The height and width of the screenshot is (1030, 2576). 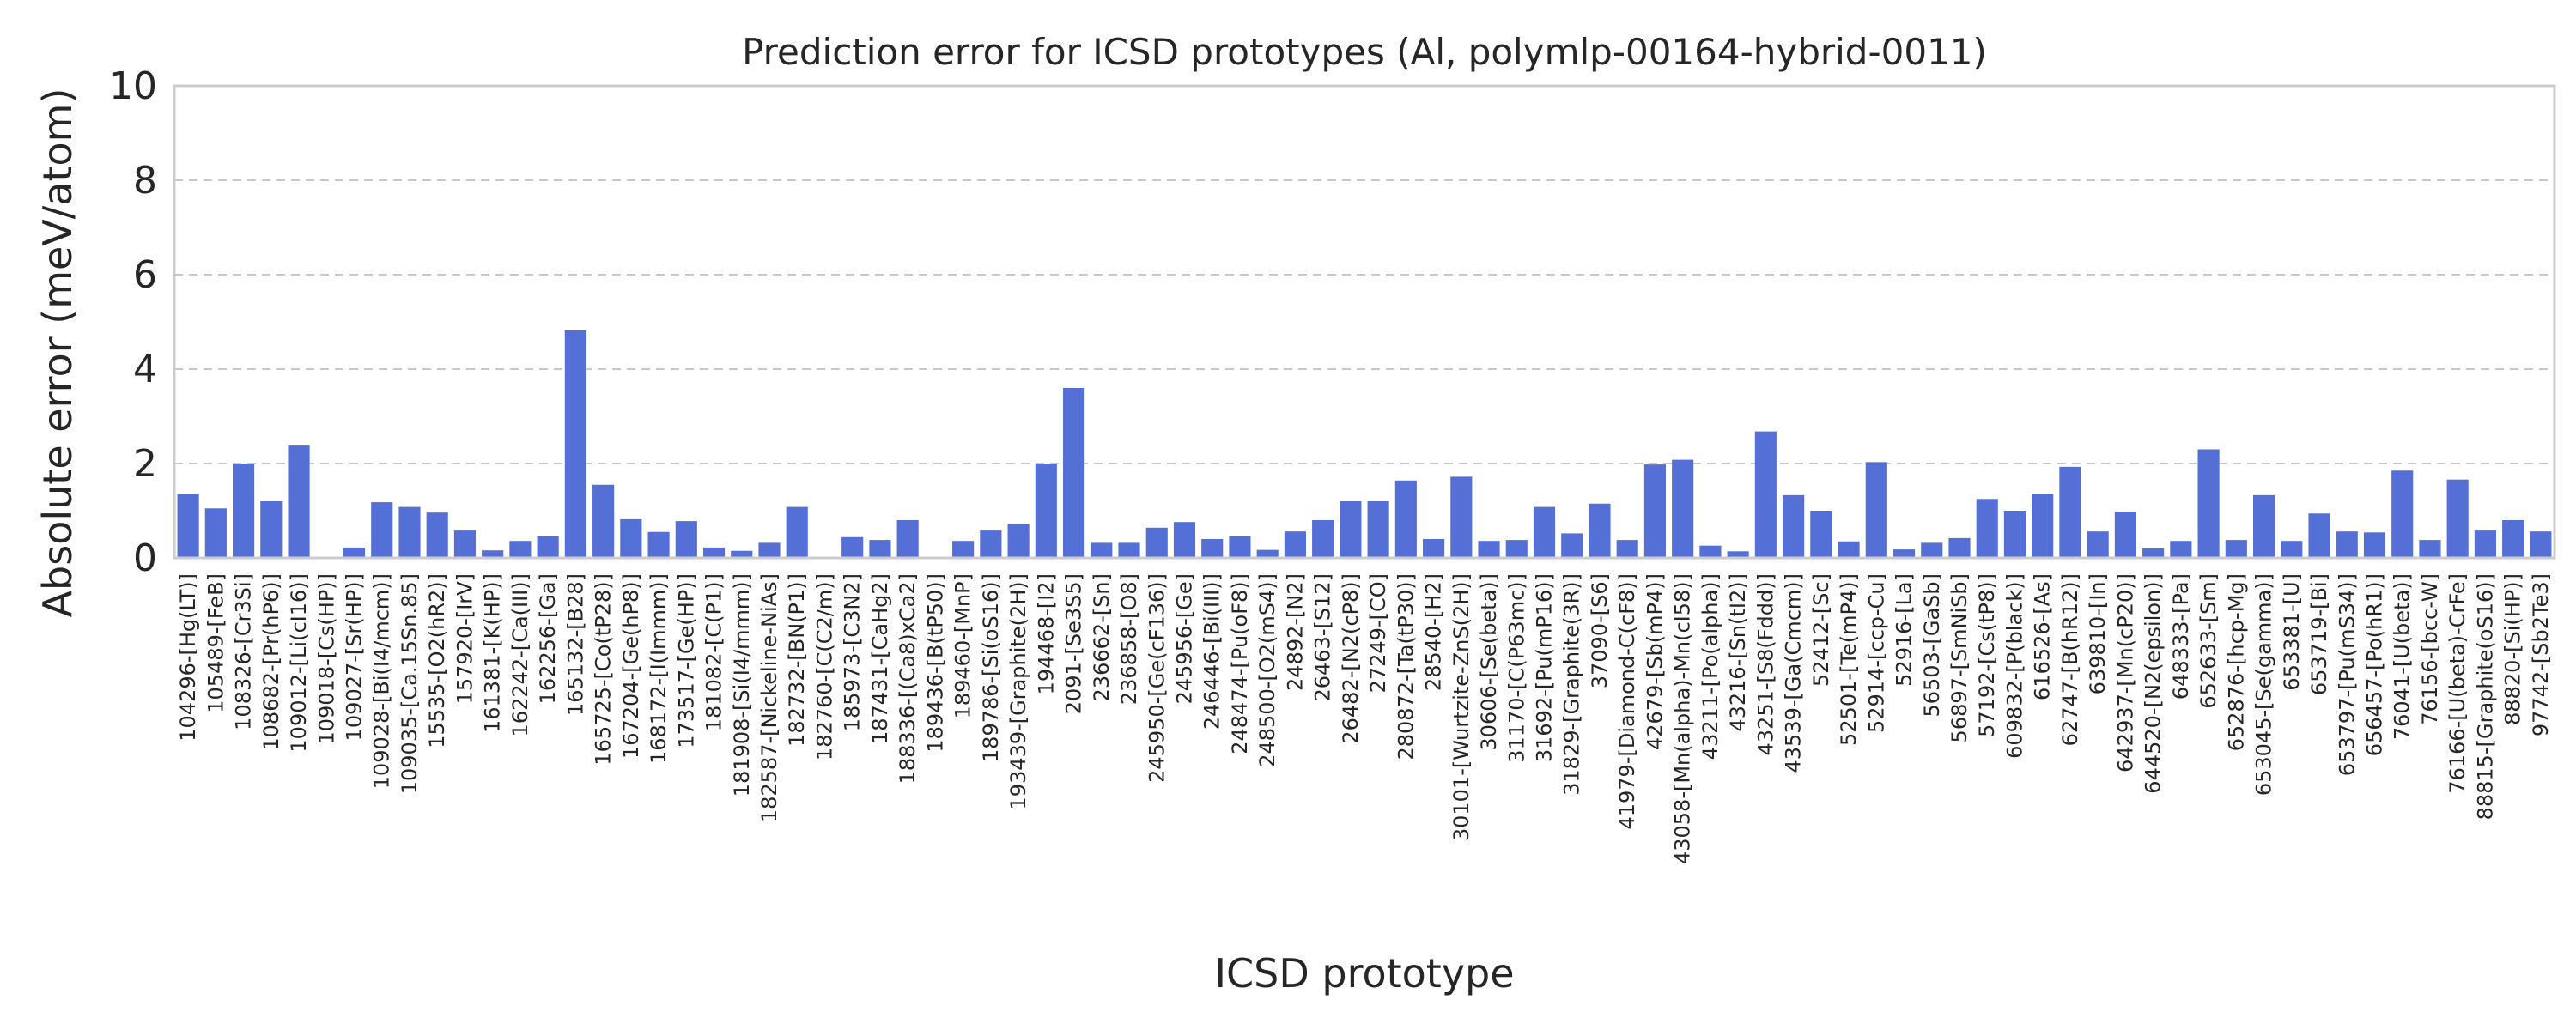 What do you see at coordinates (2403, 656) in the screenshot?
I see `x-tick-label: 76041-[U(beta)]` at bounding box center [2403, 656].